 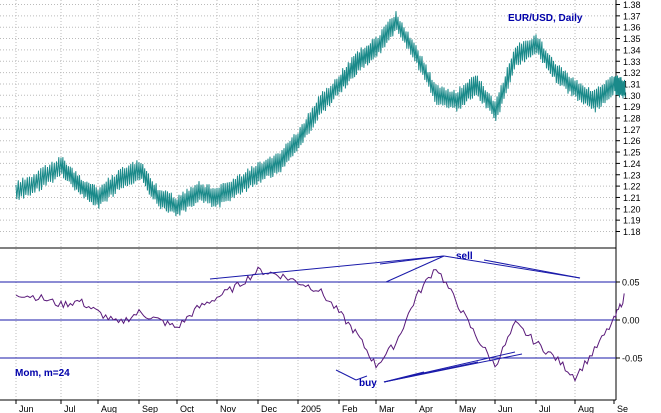 What do you see at coordinates (632, 5) in the screenshot?
I see `price-tick-label: 1.38` at bounding box center [632, 5].